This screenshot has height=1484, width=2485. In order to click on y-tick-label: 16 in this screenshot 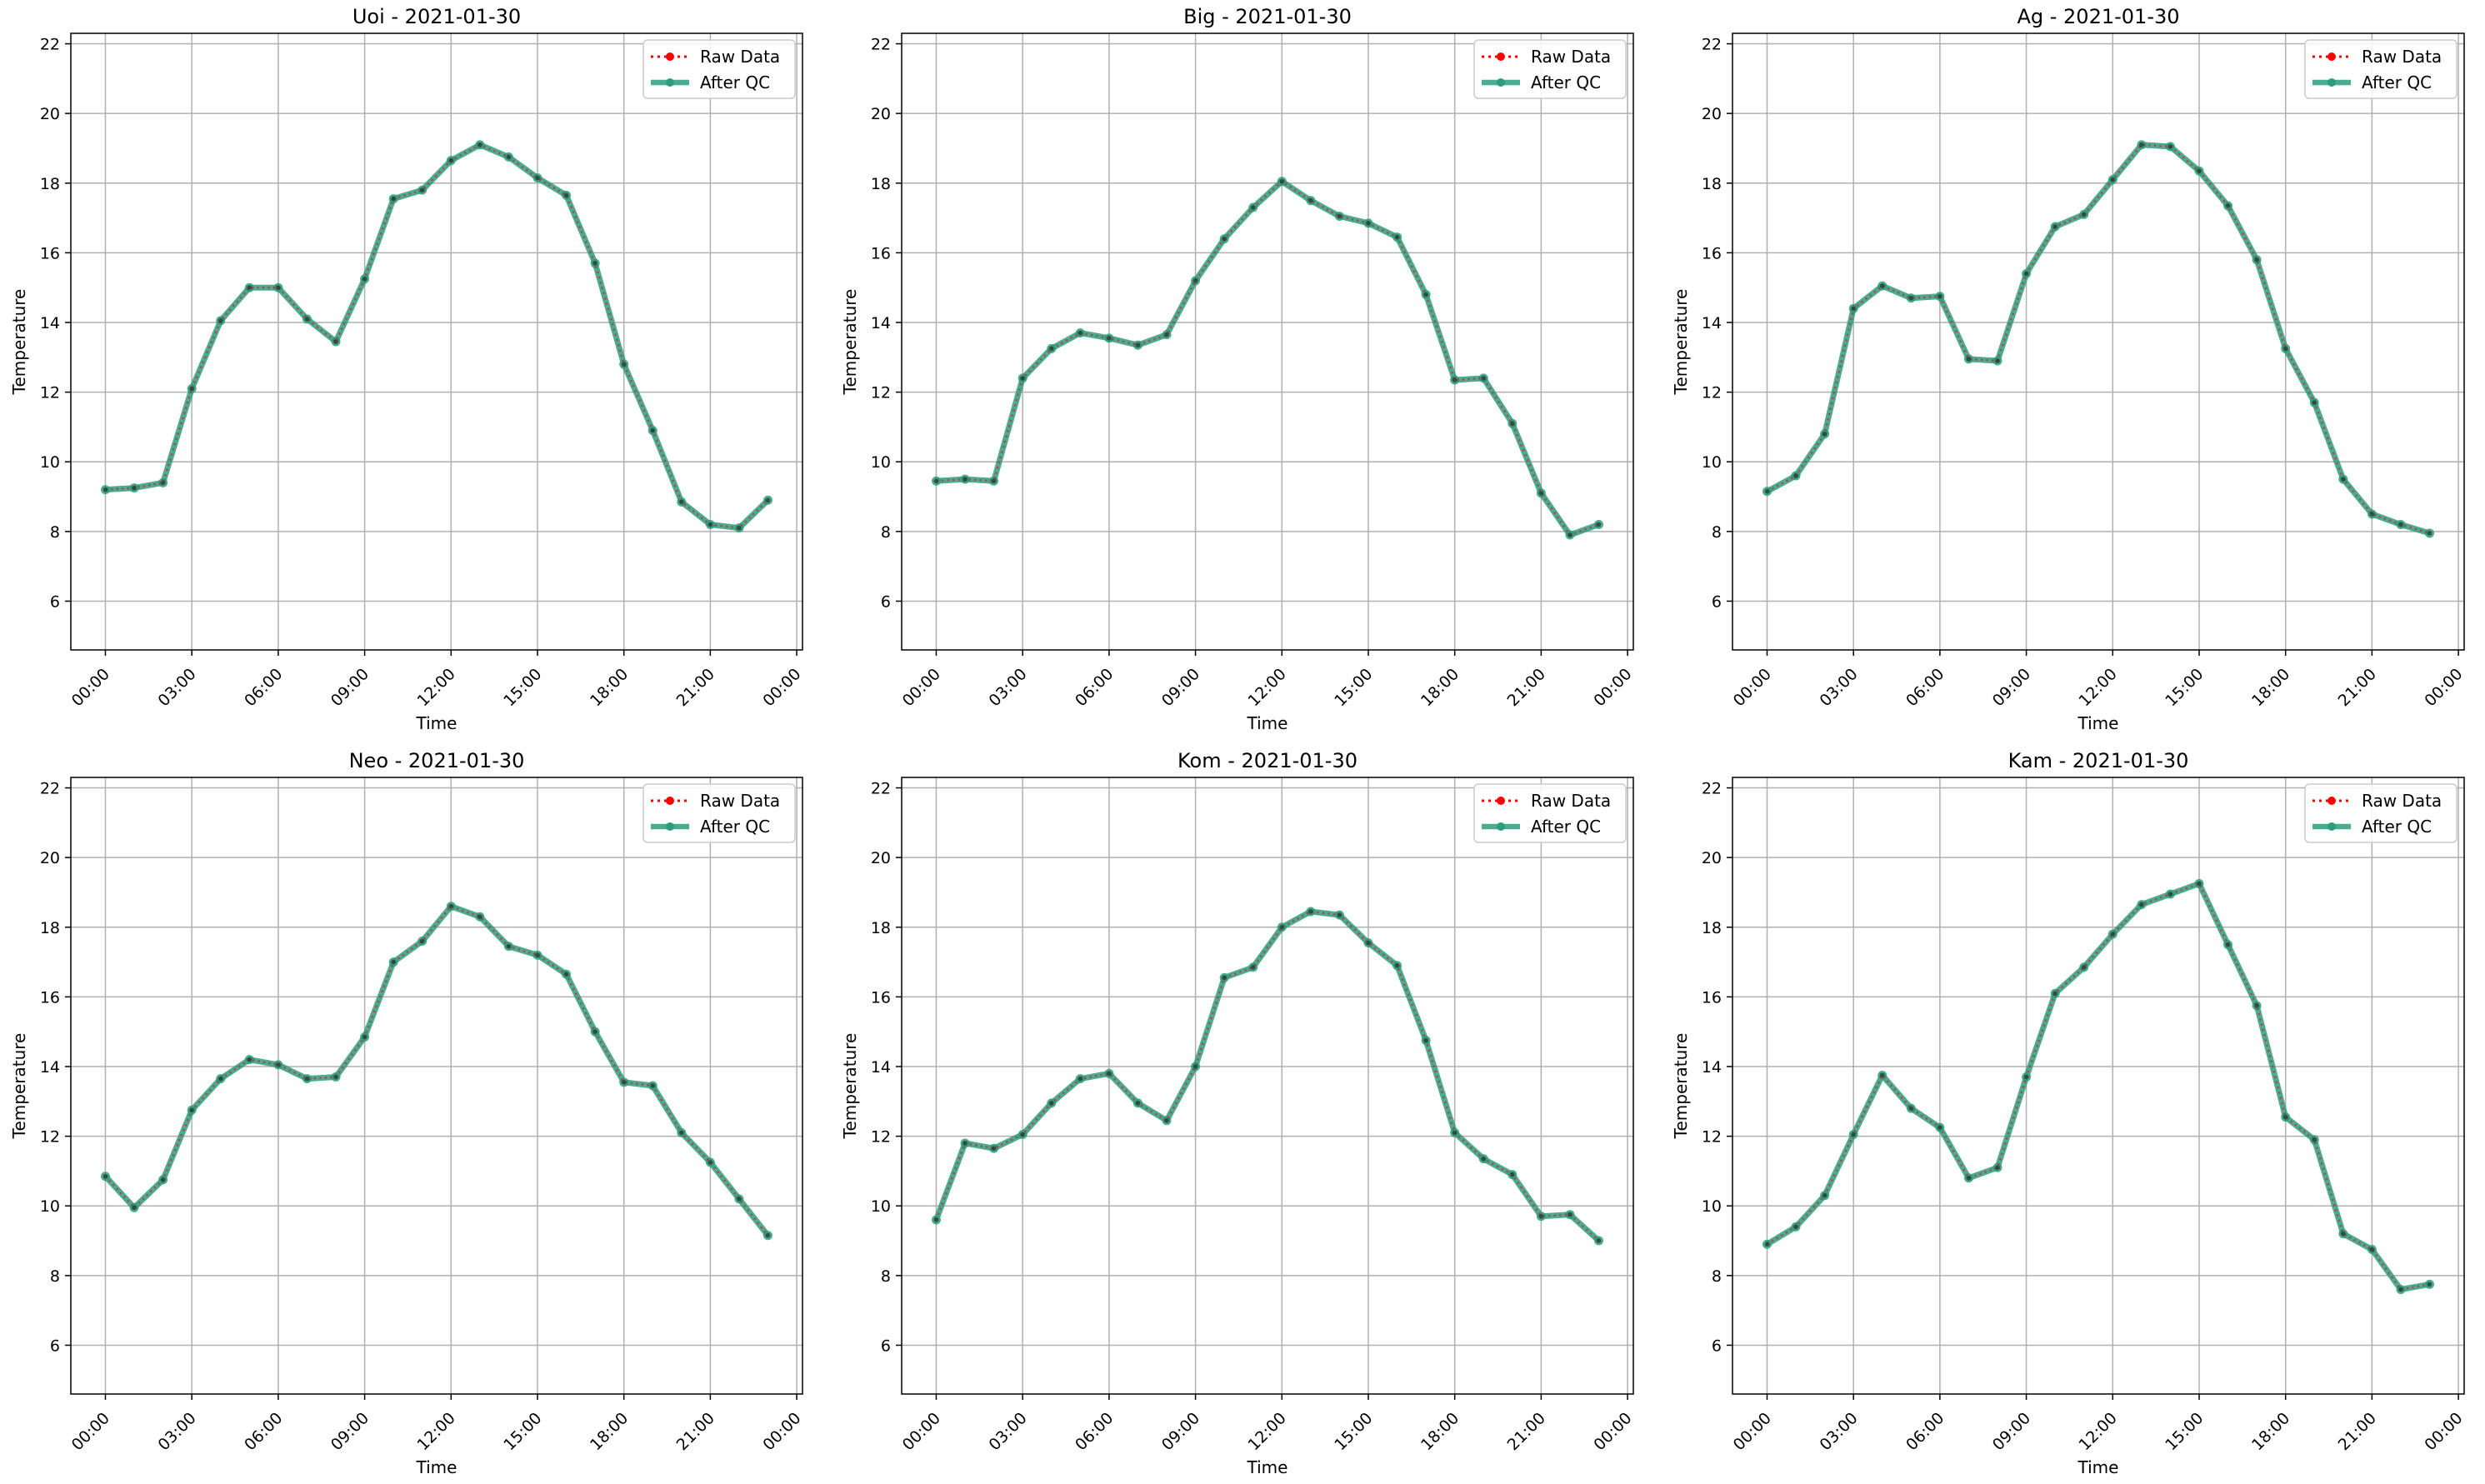, I will do `click(1712, 998)`.